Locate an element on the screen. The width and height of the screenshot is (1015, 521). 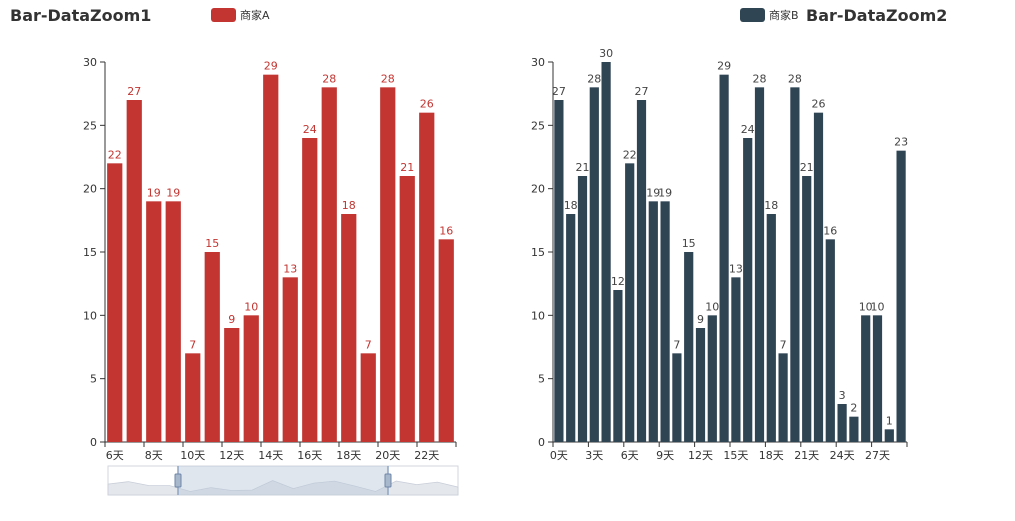
x-axis-tick-label: 20天 is located at coordinates (387, 455).